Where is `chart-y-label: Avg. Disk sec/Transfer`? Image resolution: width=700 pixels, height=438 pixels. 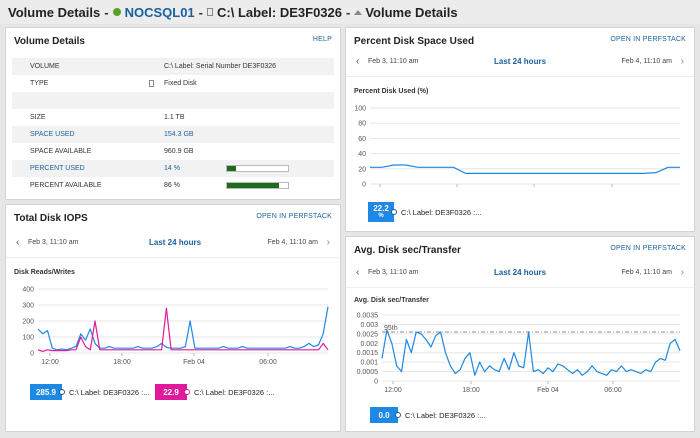 chart-y-label: Avg. Disk sec/Transfer is located at coordinates (391, 300).